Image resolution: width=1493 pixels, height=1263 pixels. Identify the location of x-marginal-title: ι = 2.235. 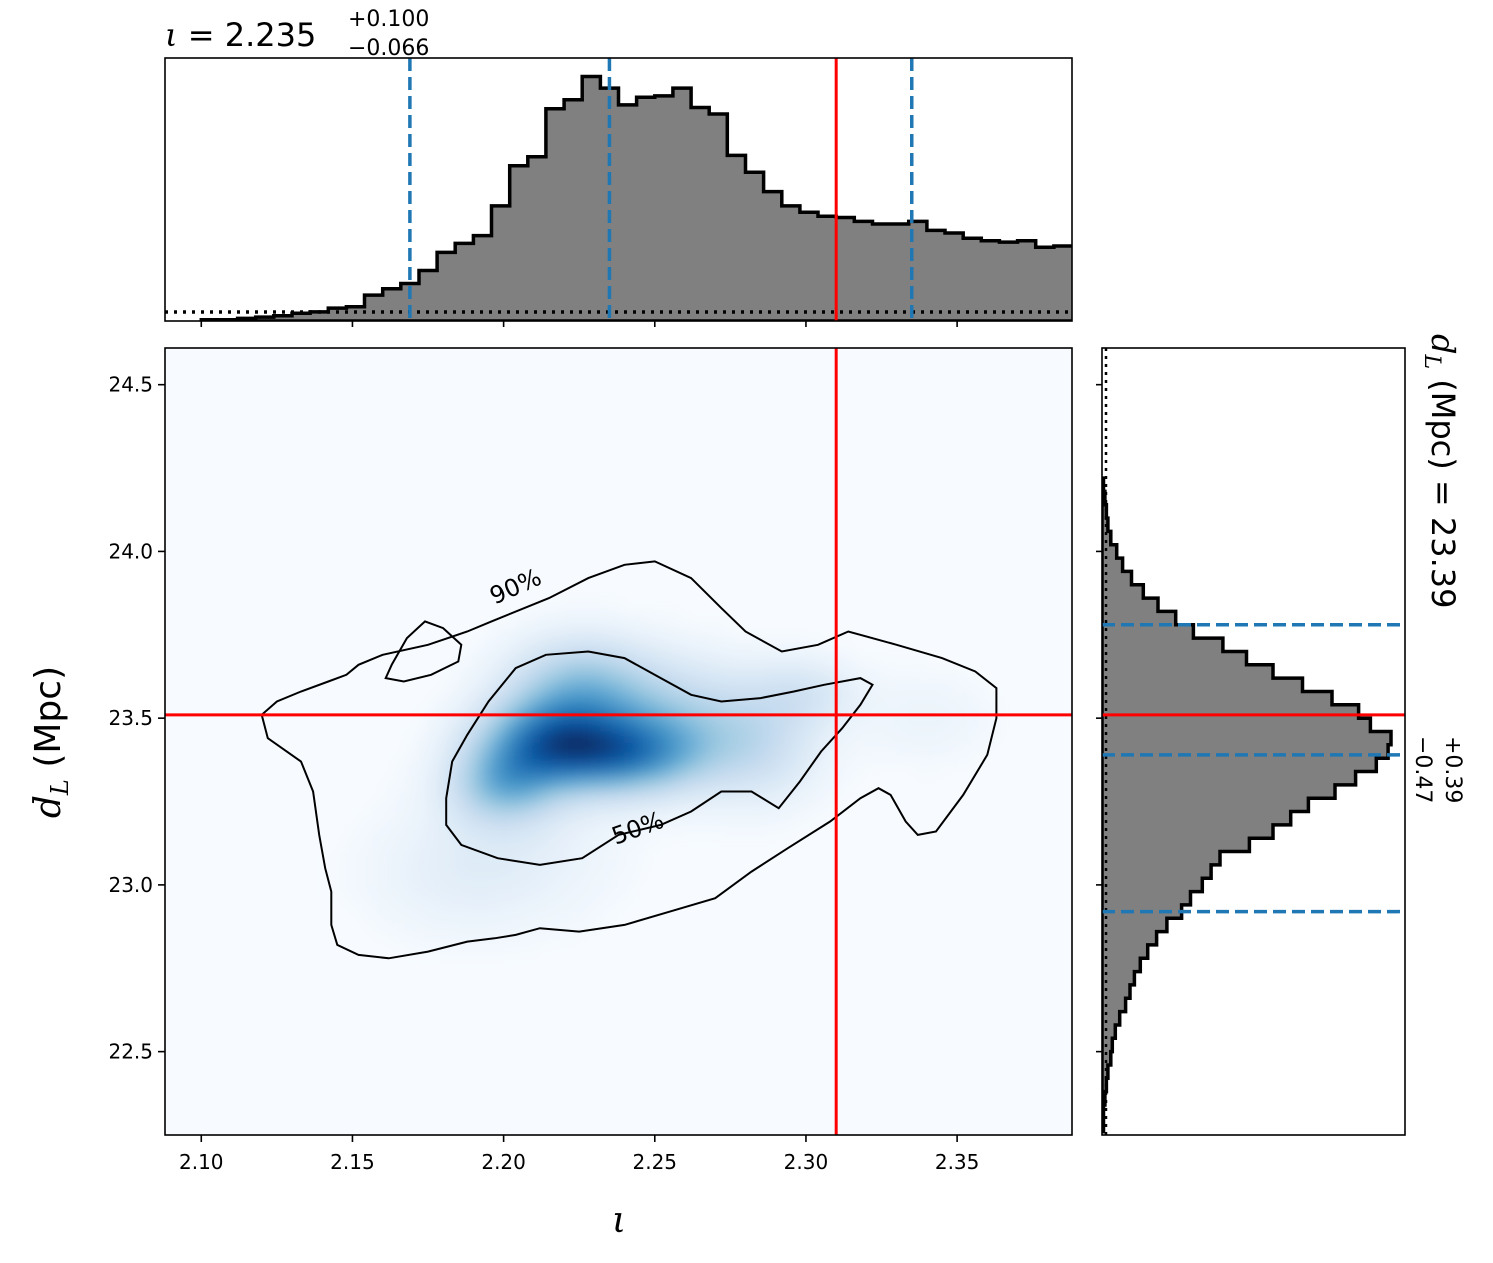
(240, 35).